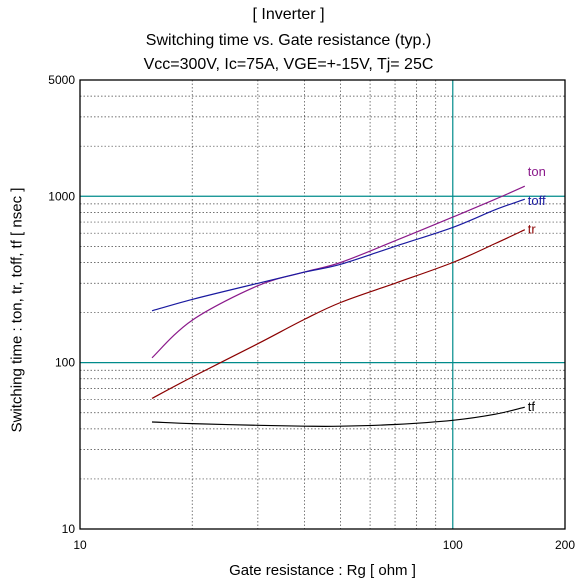  What do you see at coordinates (537, 171) in the screenshot?
I see `series-label-ton: ton` at bounding box center [537, 171].